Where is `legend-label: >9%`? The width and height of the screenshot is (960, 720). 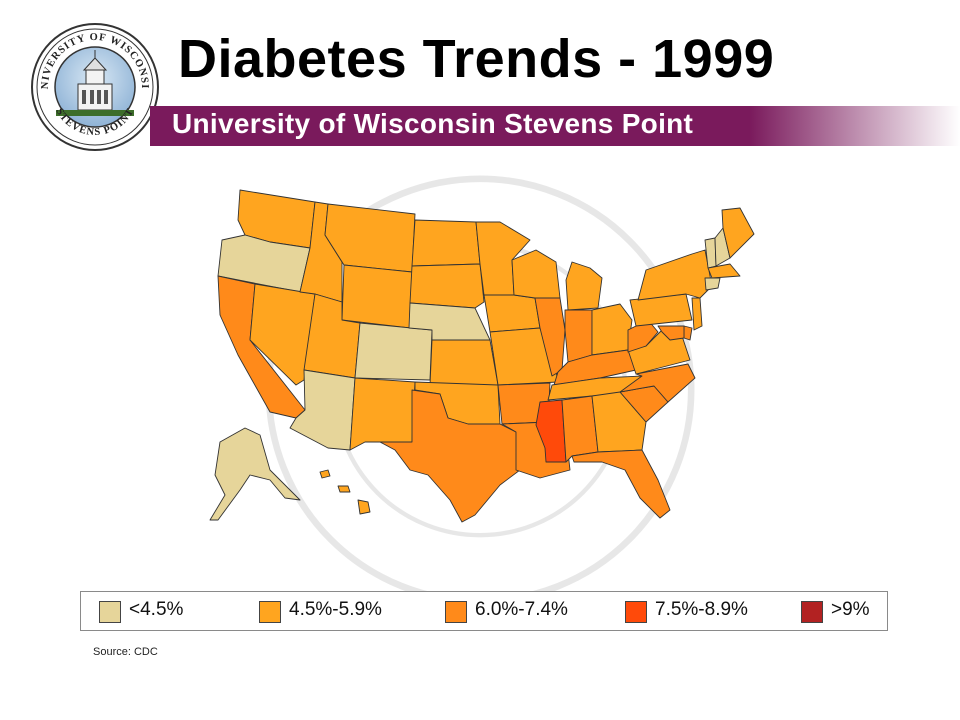
legend-label: >9% is located at coordinates (850, 609).